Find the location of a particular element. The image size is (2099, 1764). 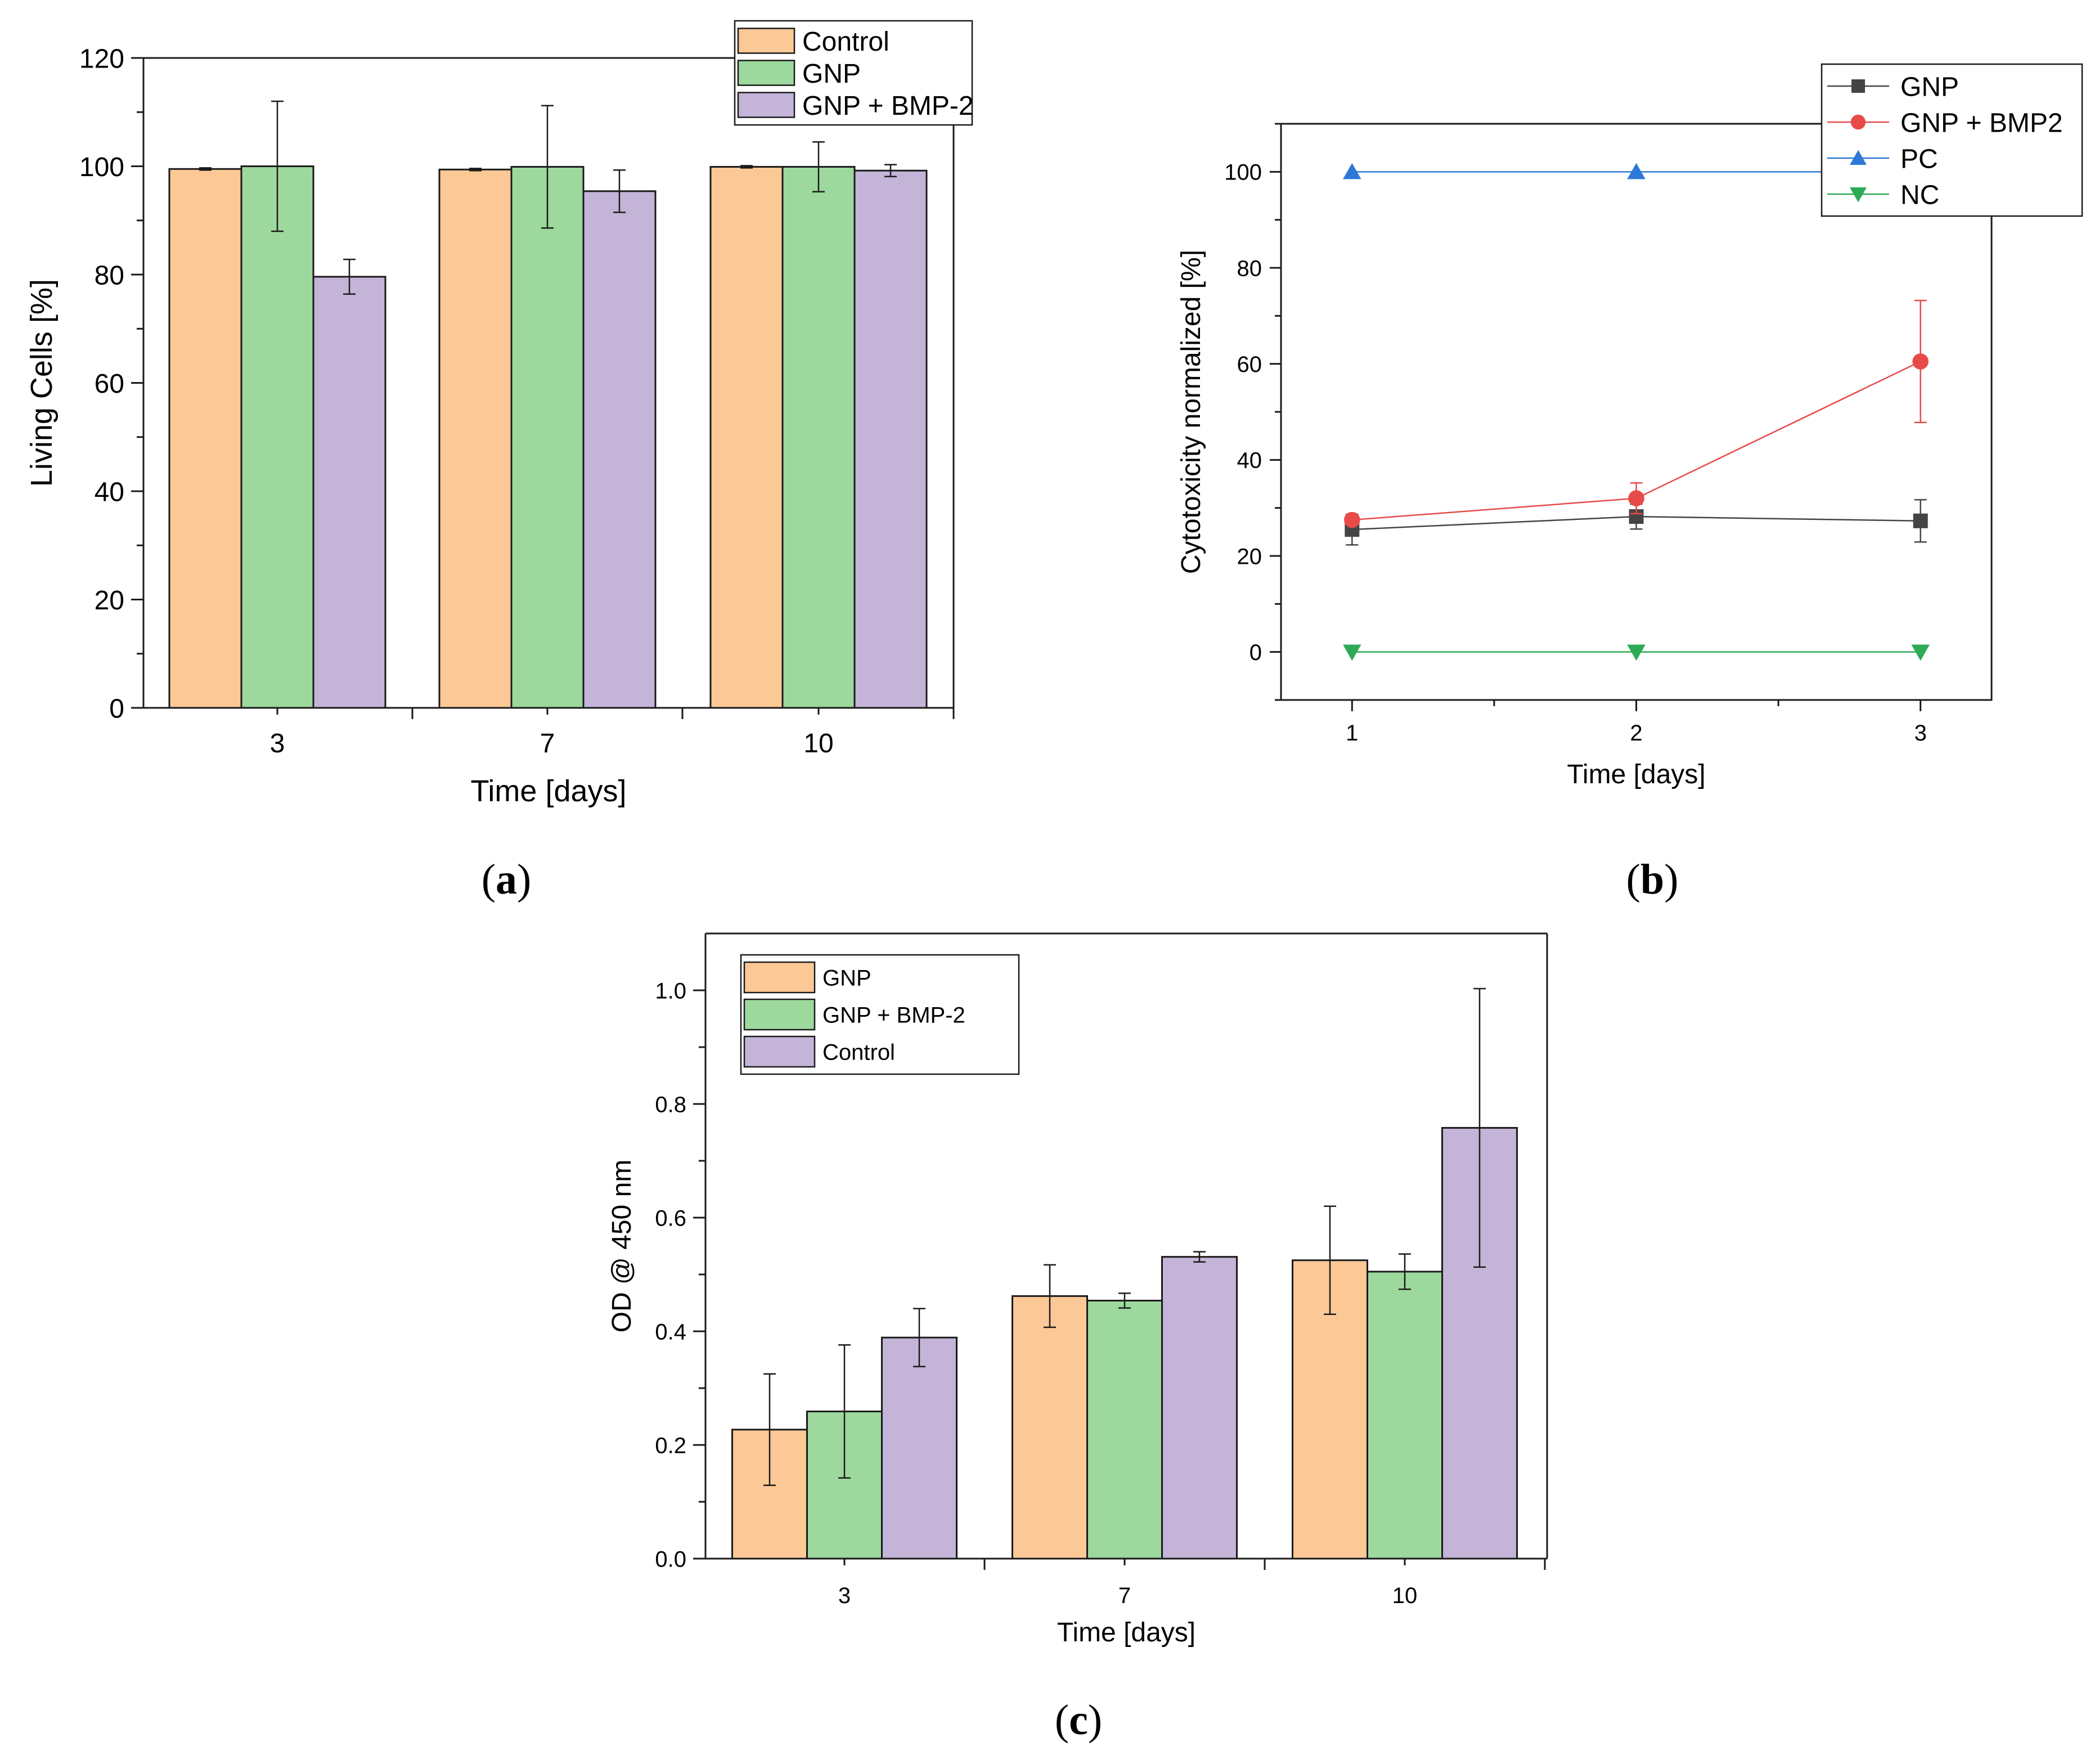

legend-label-gnp-bmp2: GNP + BMP2 is located at coordinates (1981, 123).